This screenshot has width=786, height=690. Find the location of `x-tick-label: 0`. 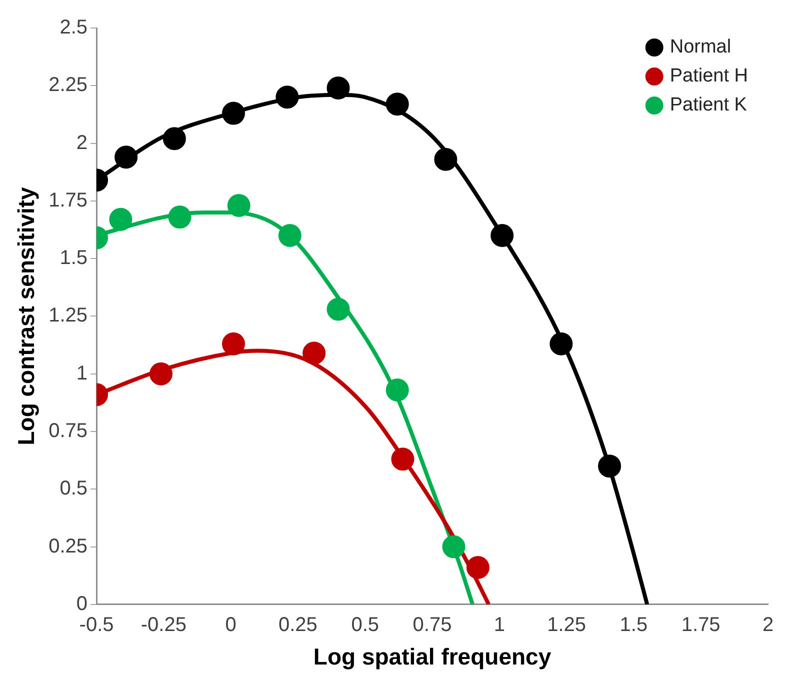

x-tick-label: 0 is located at coordinates (230, 625).